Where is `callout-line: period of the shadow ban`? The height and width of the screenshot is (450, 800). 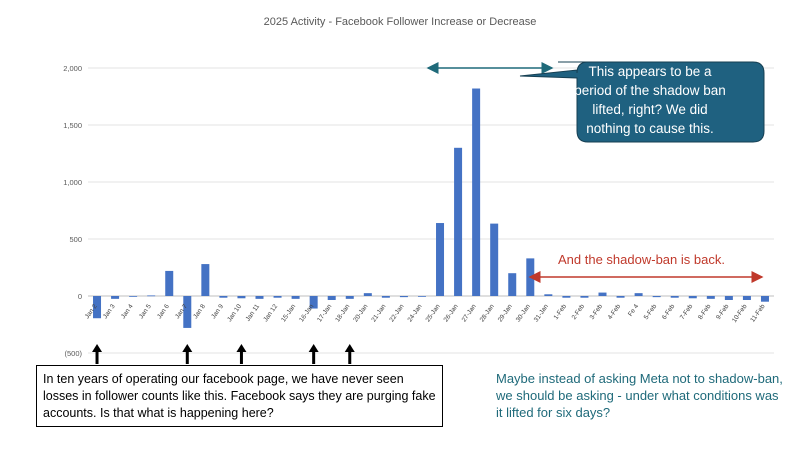 callout-line: period of the shadow ban is located at coordinates (650, 90).